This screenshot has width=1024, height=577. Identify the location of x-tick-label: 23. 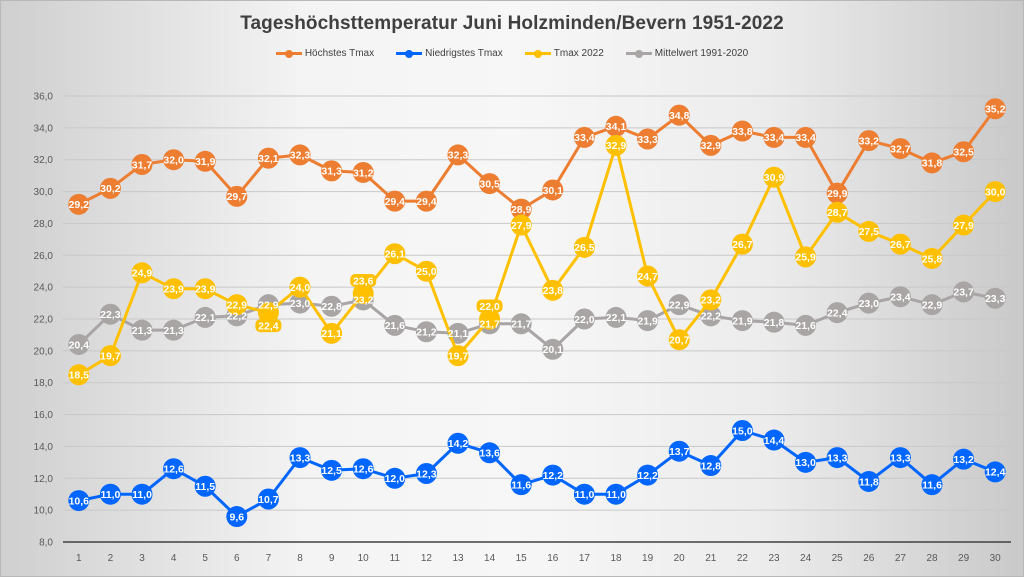
(774, 558).